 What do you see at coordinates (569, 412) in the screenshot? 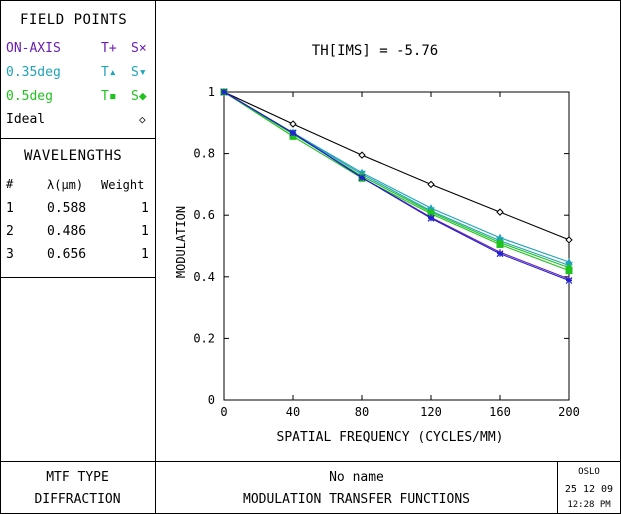
I see `x-tick-label: 200` at bounding box center [569, 412].